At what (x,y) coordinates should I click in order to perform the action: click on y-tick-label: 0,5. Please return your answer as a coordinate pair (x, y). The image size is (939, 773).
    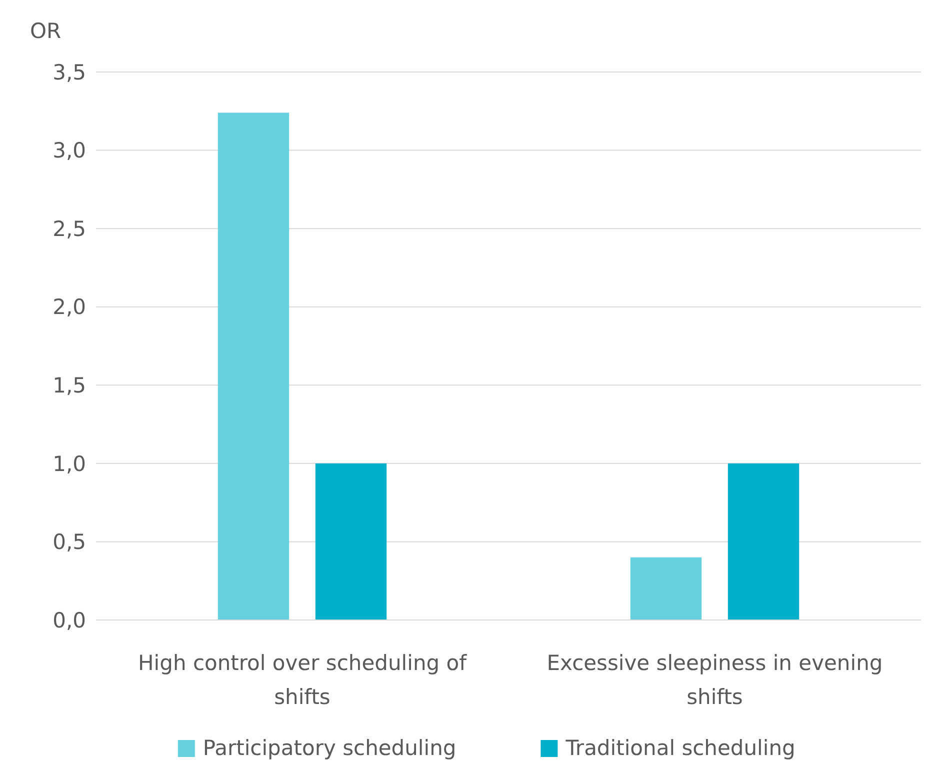
    Looking at the image, I should click on (69, 542).